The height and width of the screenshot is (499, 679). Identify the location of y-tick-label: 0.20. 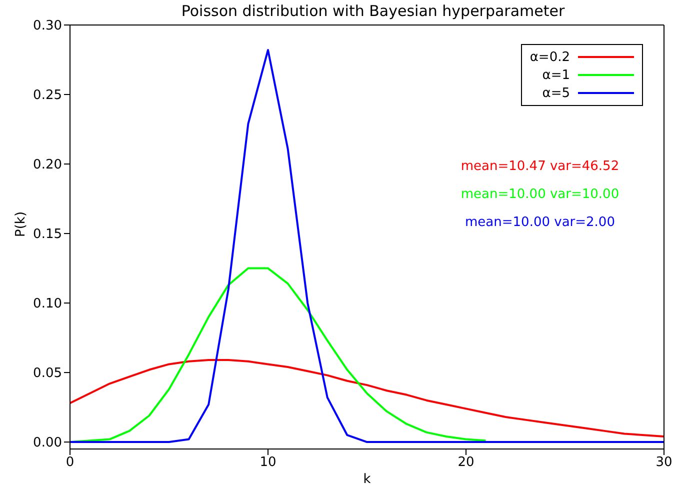
(47, 165).